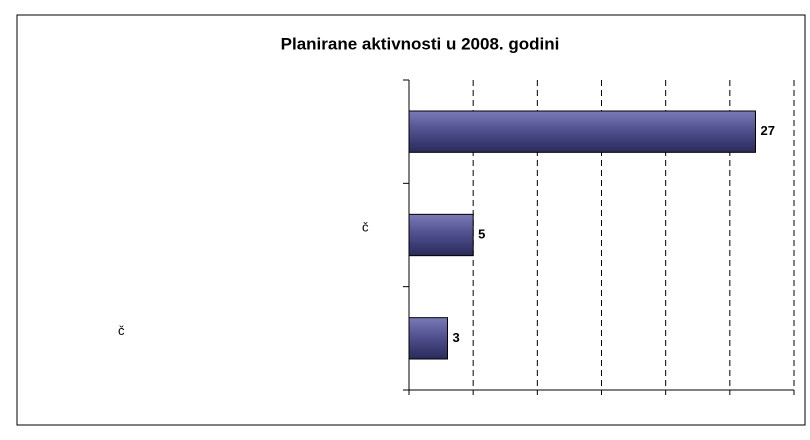  I want to click on value-label: 3, so click(456, 337).